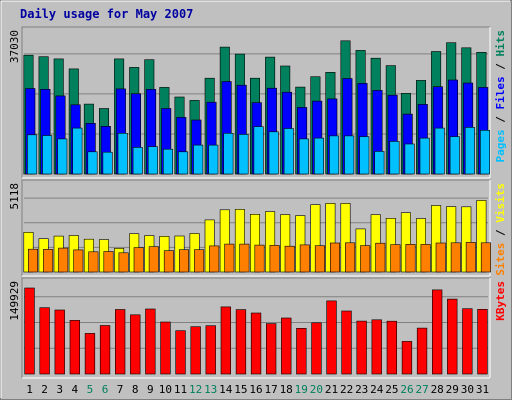 This screenshot has height=400, width=512. I want to click on legend-text: Sites / Visits, so click(500, 229).